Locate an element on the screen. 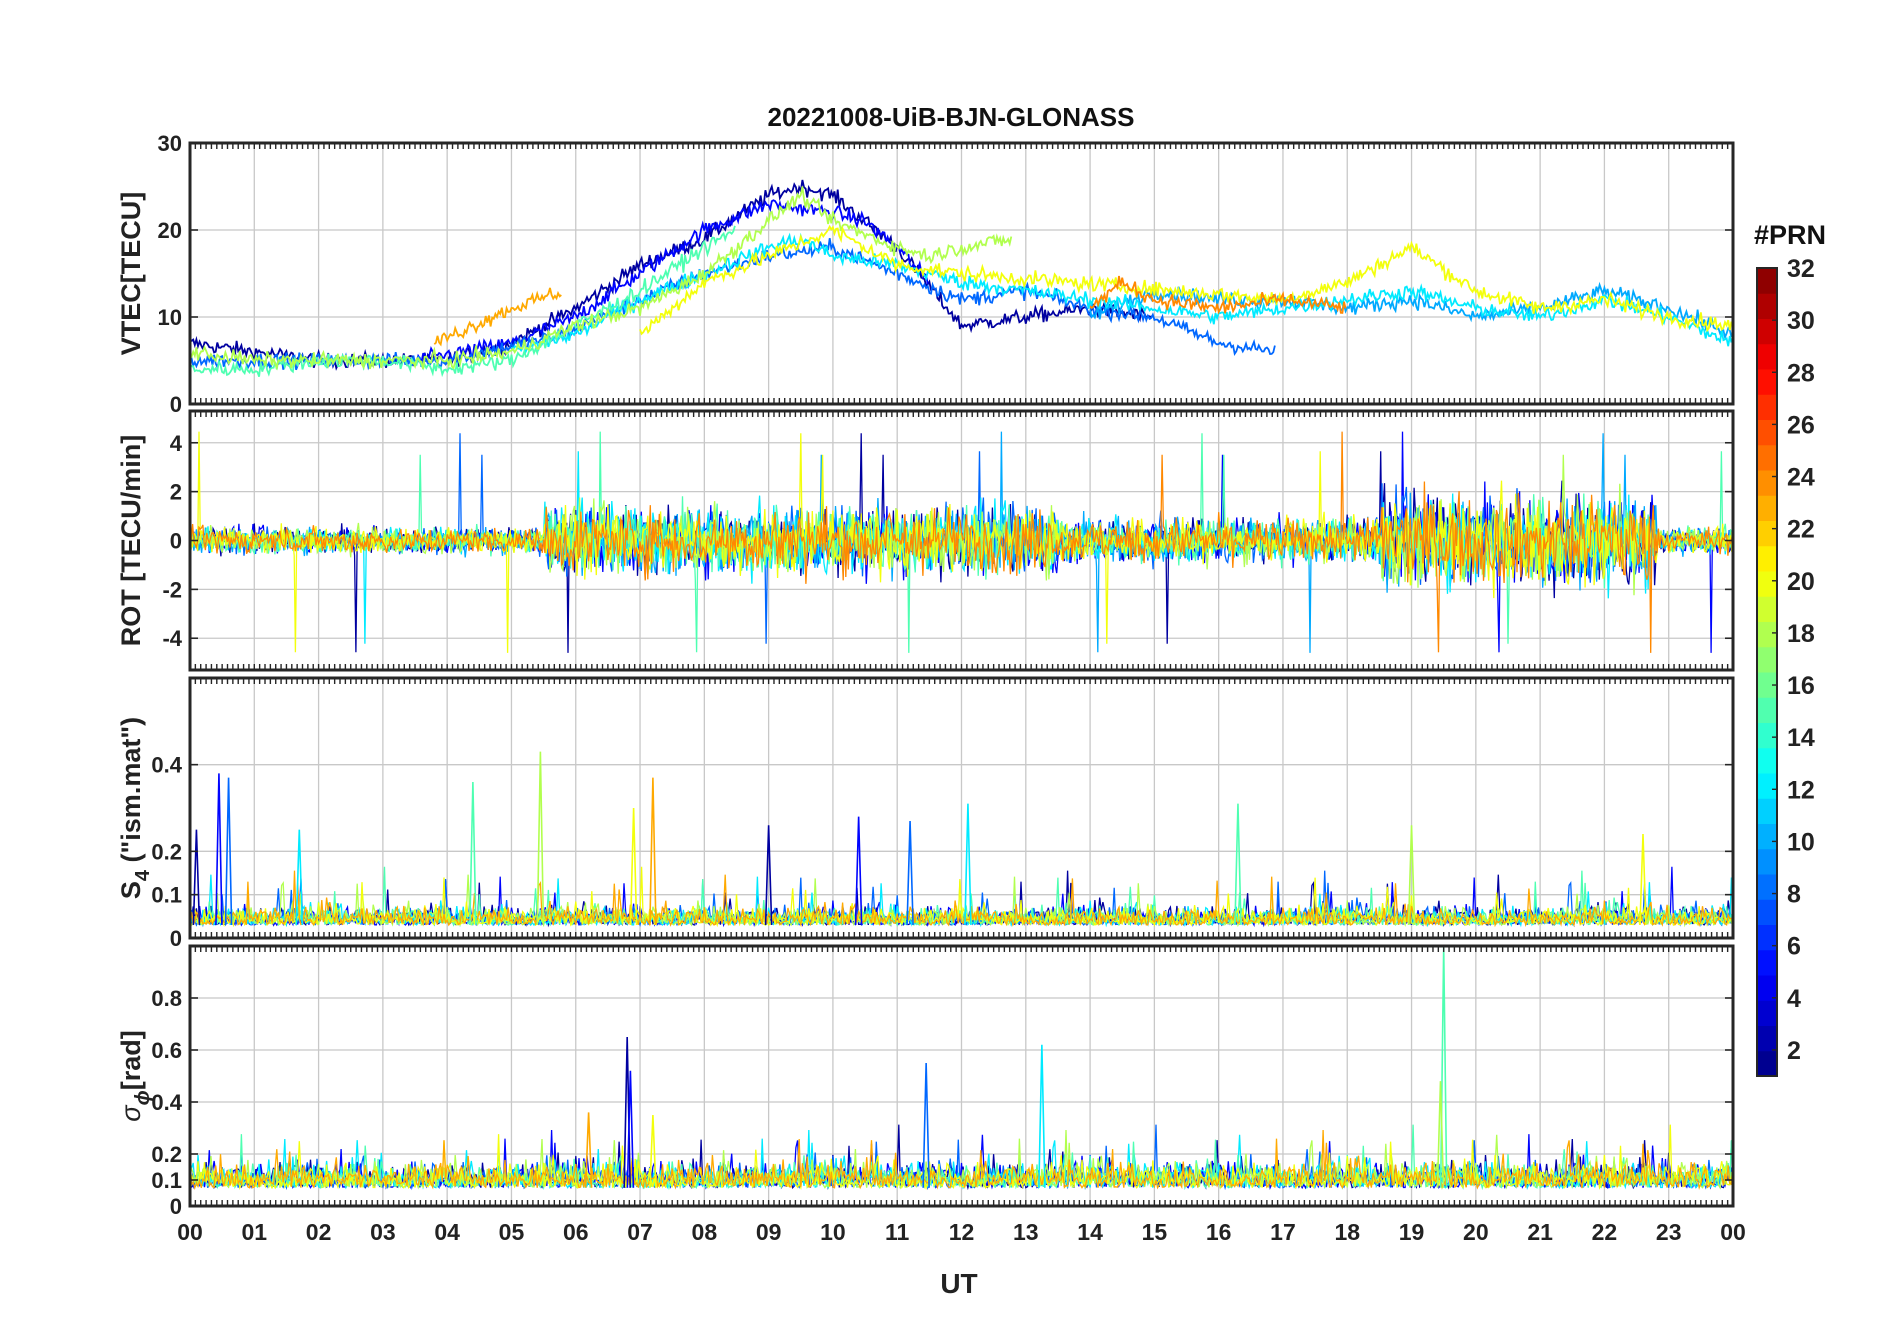  x-tick-label: 23 is located at coordinates (1669, 1232).